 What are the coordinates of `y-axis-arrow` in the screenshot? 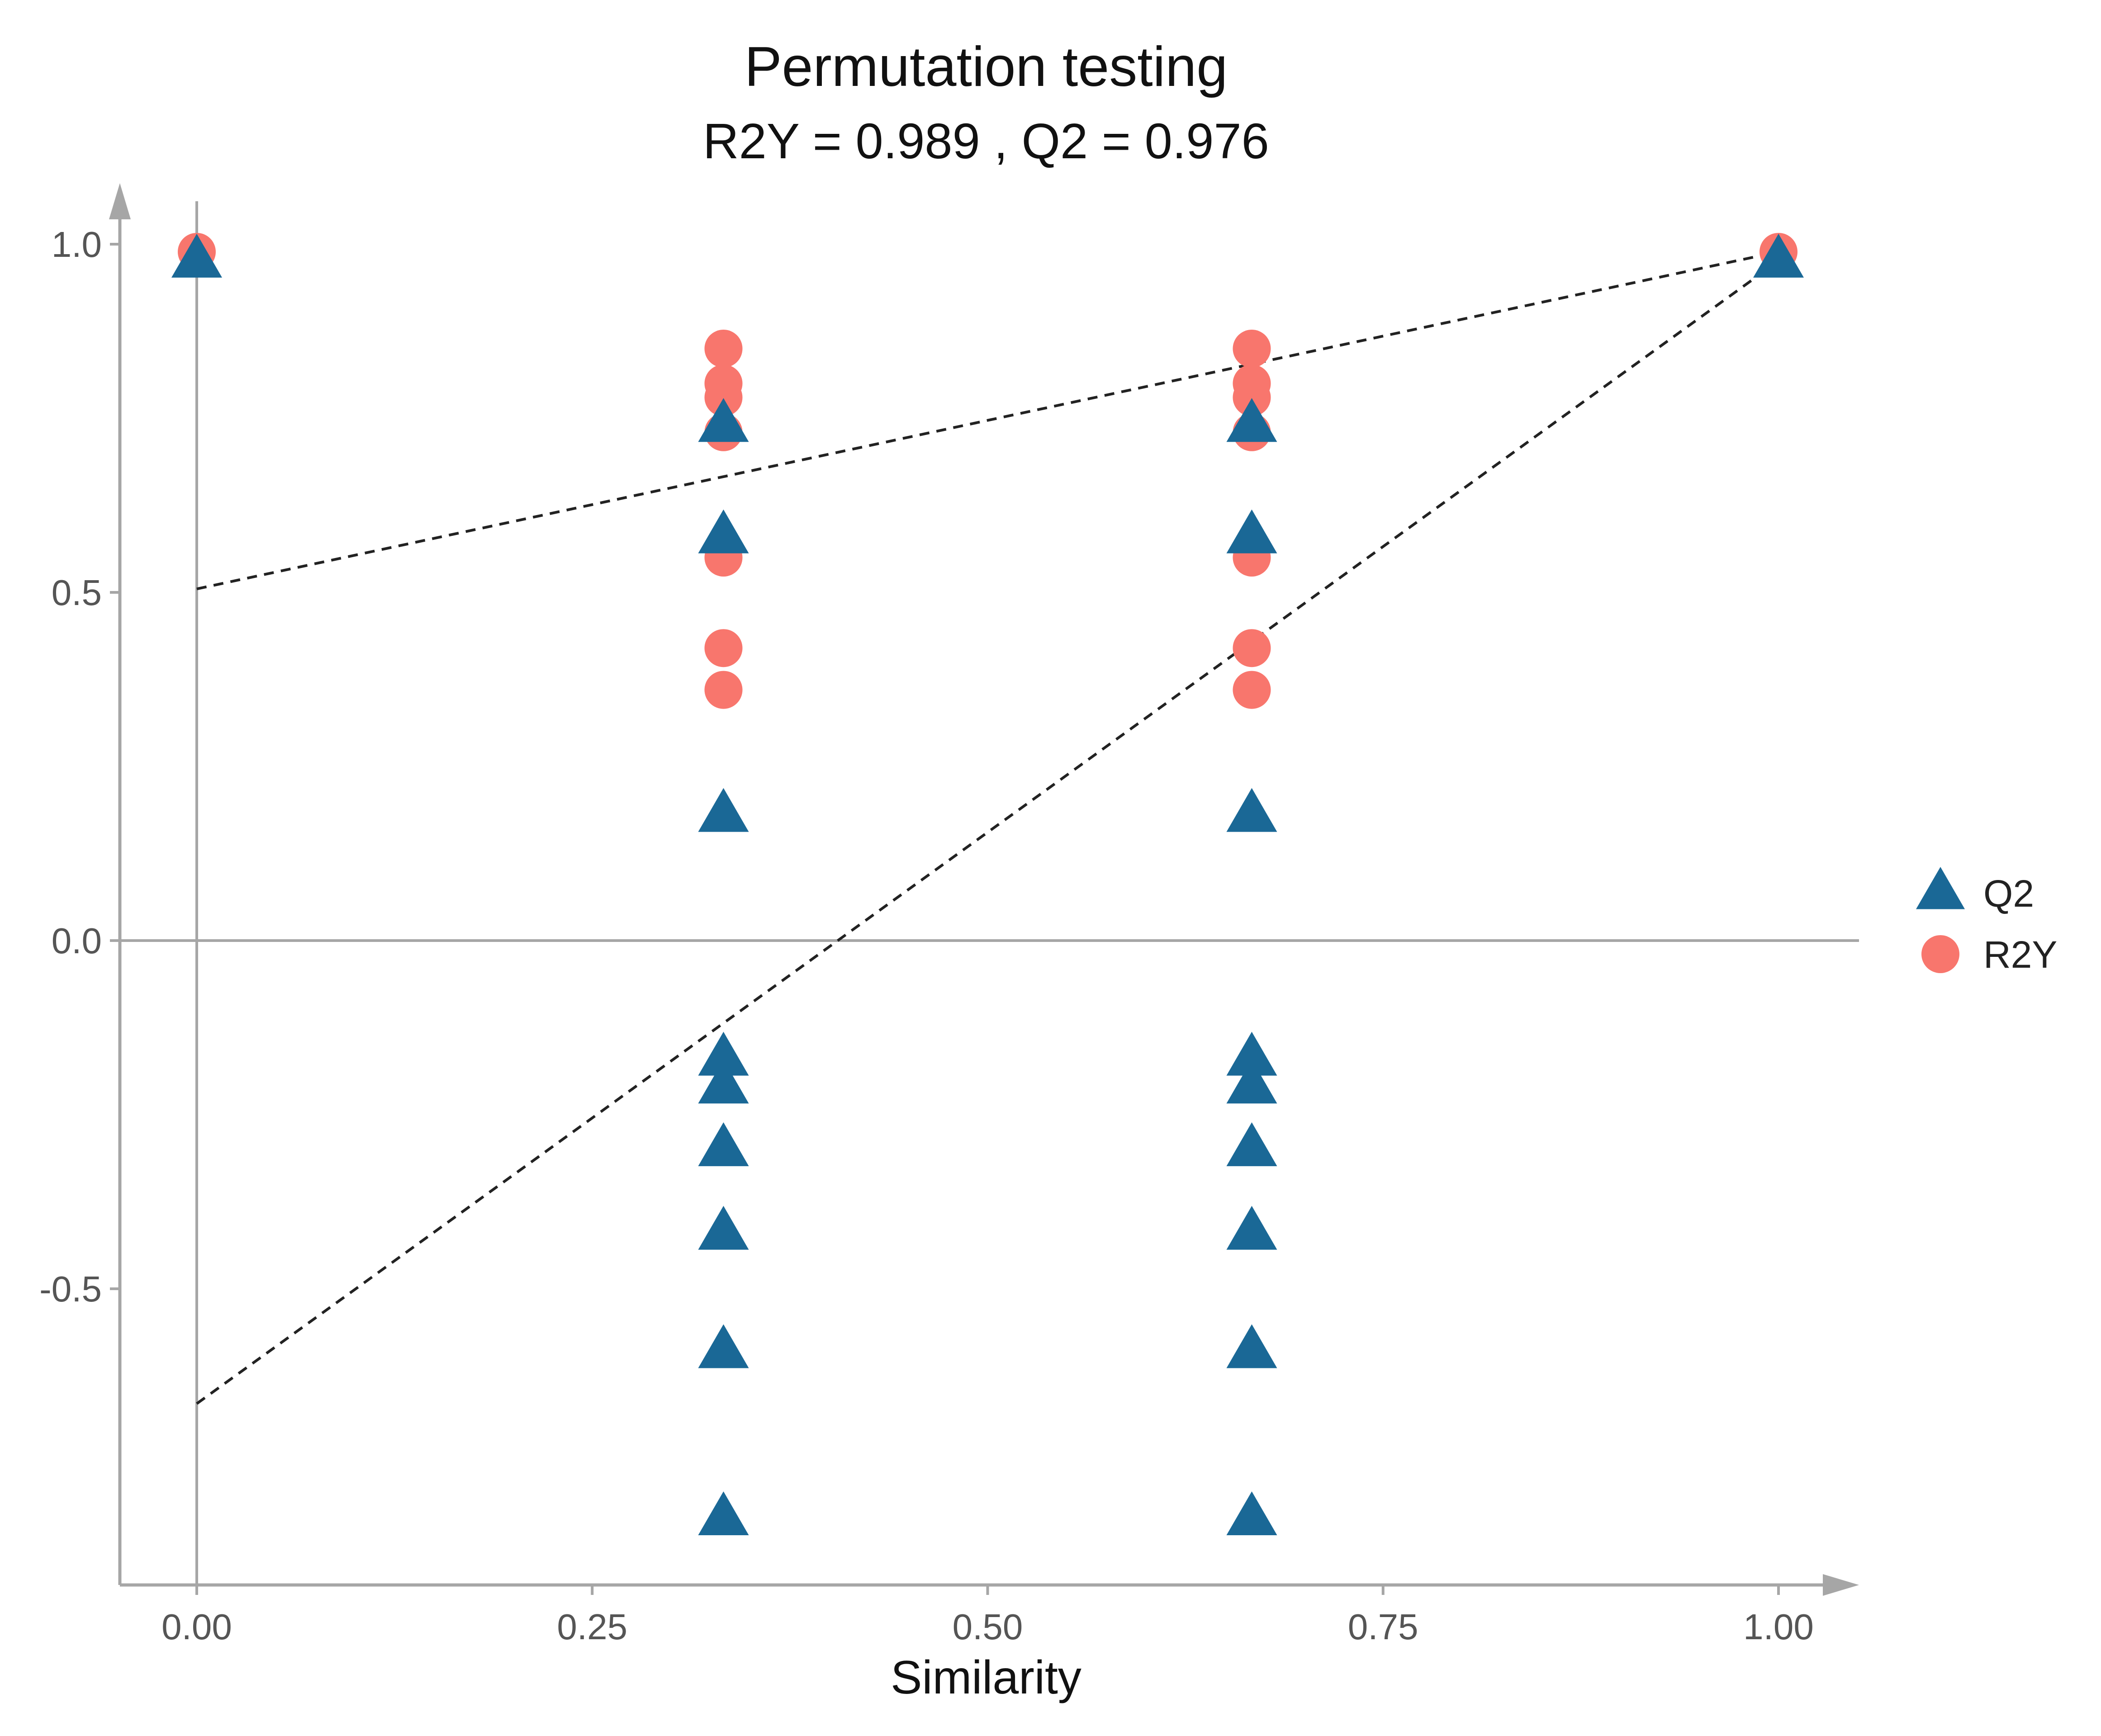 It's located at (120, 201).